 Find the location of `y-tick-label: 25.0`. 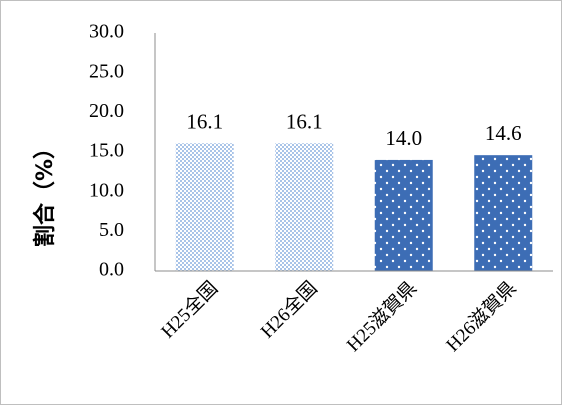

y-tick-label: 25.0 is located at coordinates (106, 71).